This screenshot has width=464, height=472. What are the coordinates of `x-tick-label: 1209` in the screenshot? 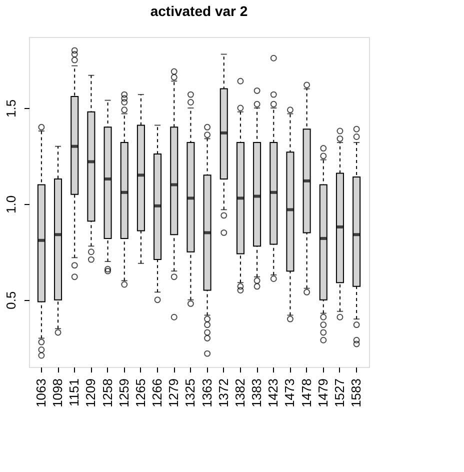 It's located at (90, 393).